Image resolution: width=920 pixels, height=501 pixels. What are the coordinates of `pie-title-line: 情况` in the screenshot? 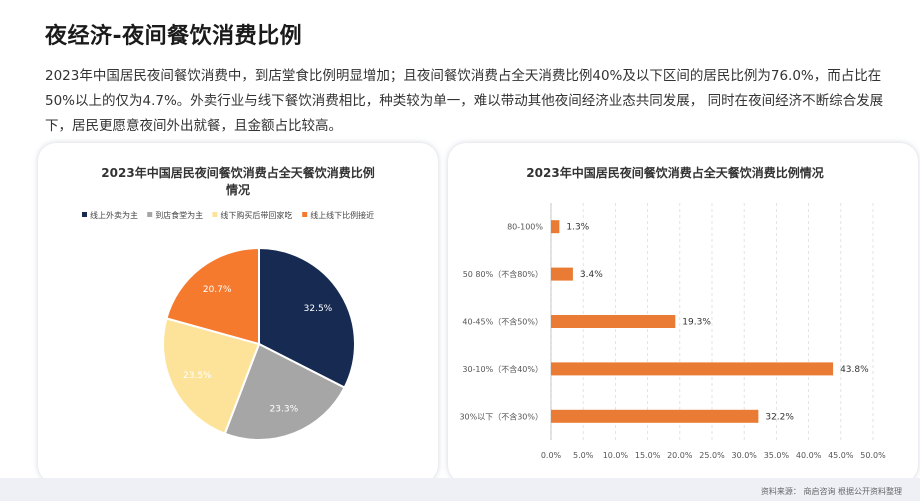 It's located at (238, 189).